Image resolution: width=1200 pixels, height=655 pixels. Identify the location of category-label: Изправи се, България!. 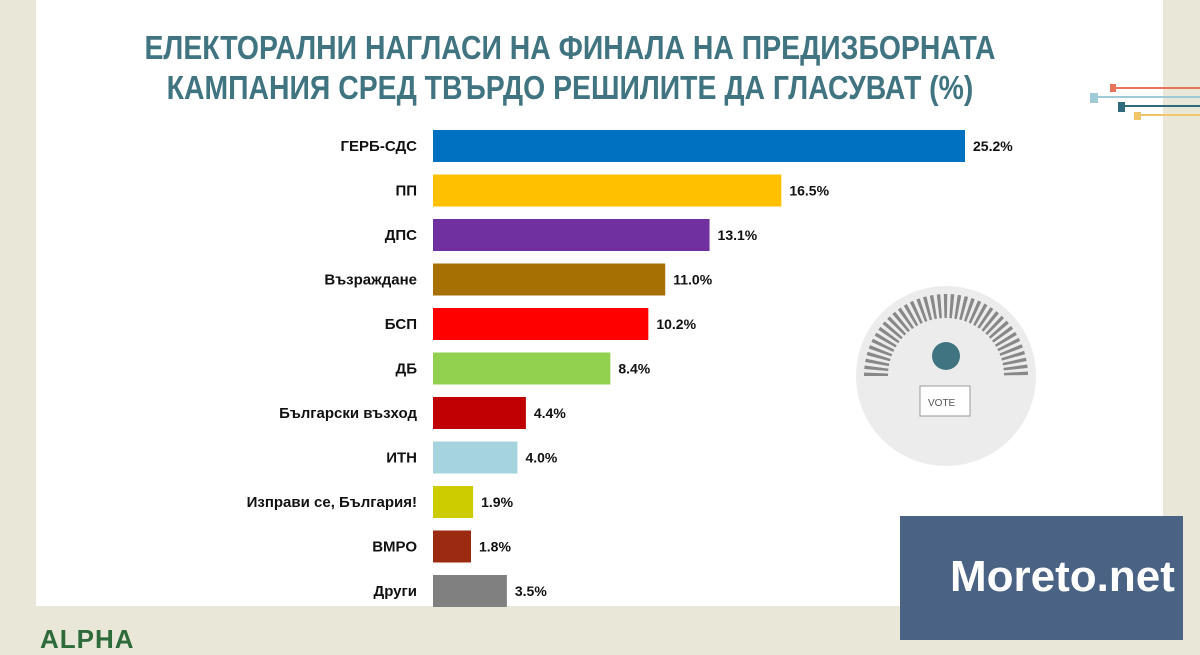
(332, 502).